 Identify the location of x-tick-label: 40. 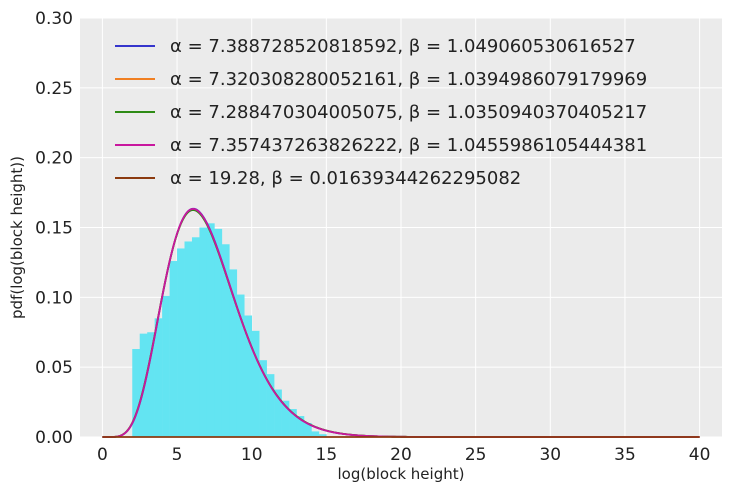
(700, 455).